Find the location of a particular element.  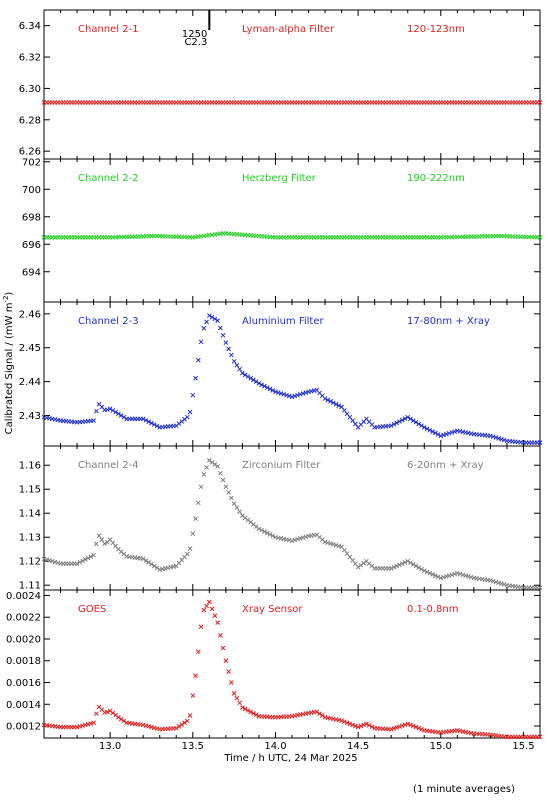

y-tick-label: 0.0024 is located at coordinates (23, 596).